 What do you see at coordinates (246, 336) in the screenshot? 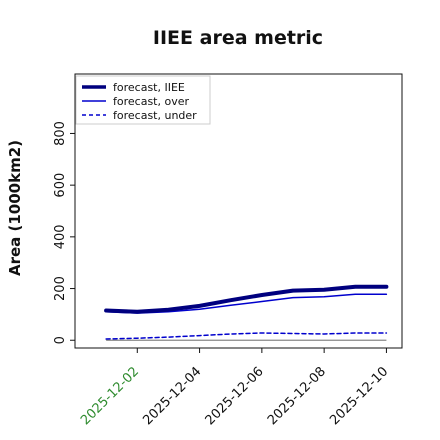
I see `series-line-forecast-under` at bounding box center [246, 336].